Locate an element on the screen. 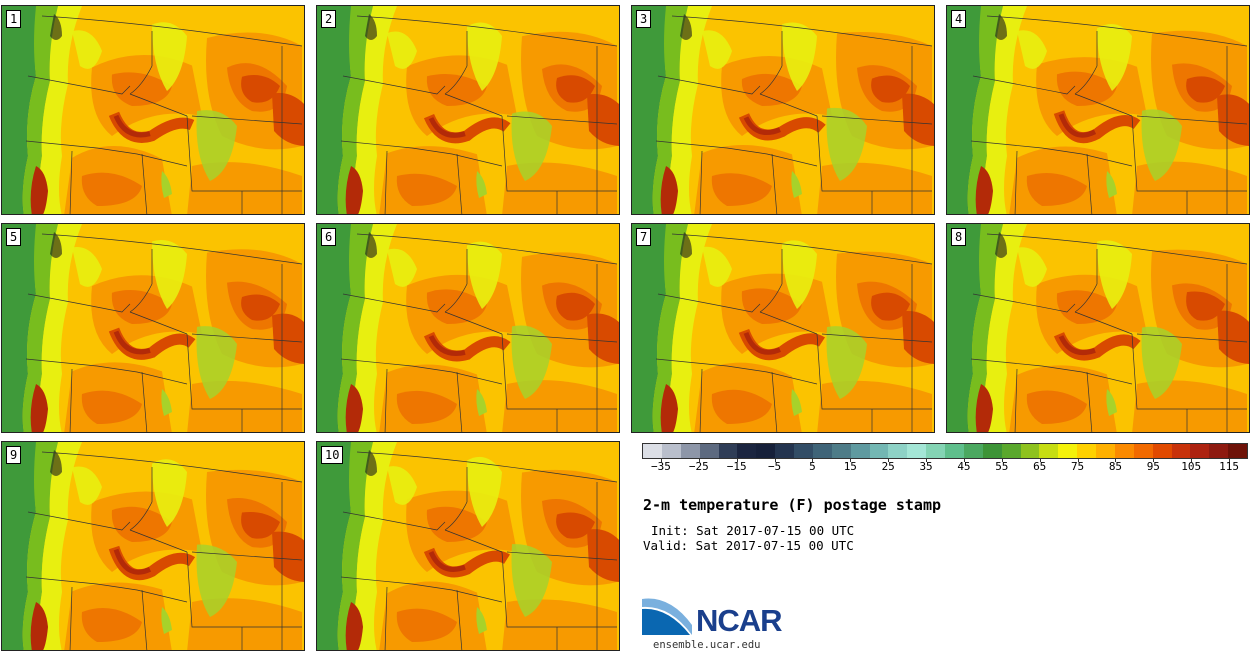 The image size is (1260, 653). colorbar-tick-labels: −35 −25 −15 −5 5 15 25 35 45 55 65 75 85 95 105 115 is located at coordinates (945, 468).